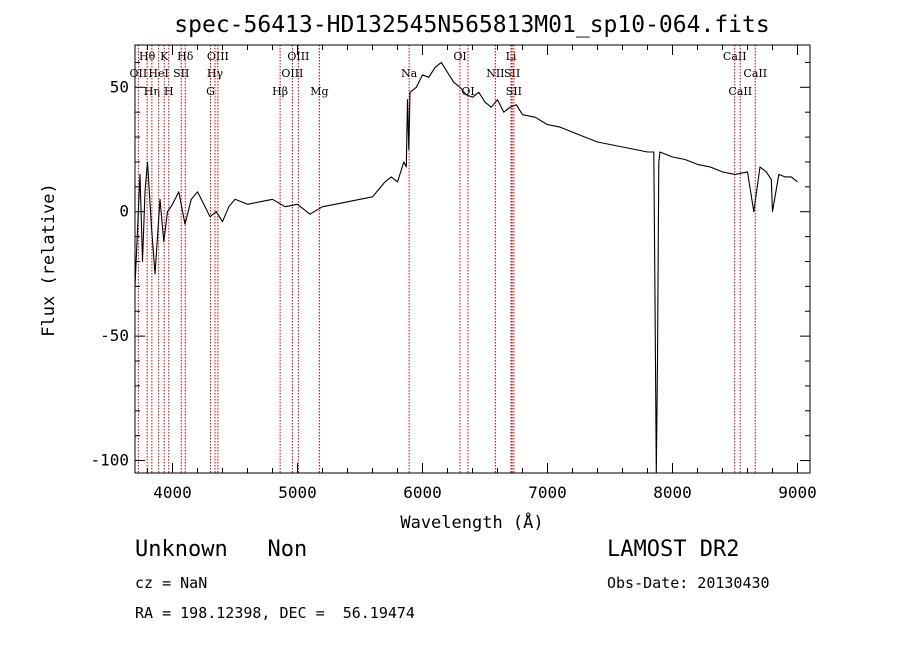 The height and width of the screenshot is (649, 900). I want to click on y-tick-label: 0, so click(124, 211).